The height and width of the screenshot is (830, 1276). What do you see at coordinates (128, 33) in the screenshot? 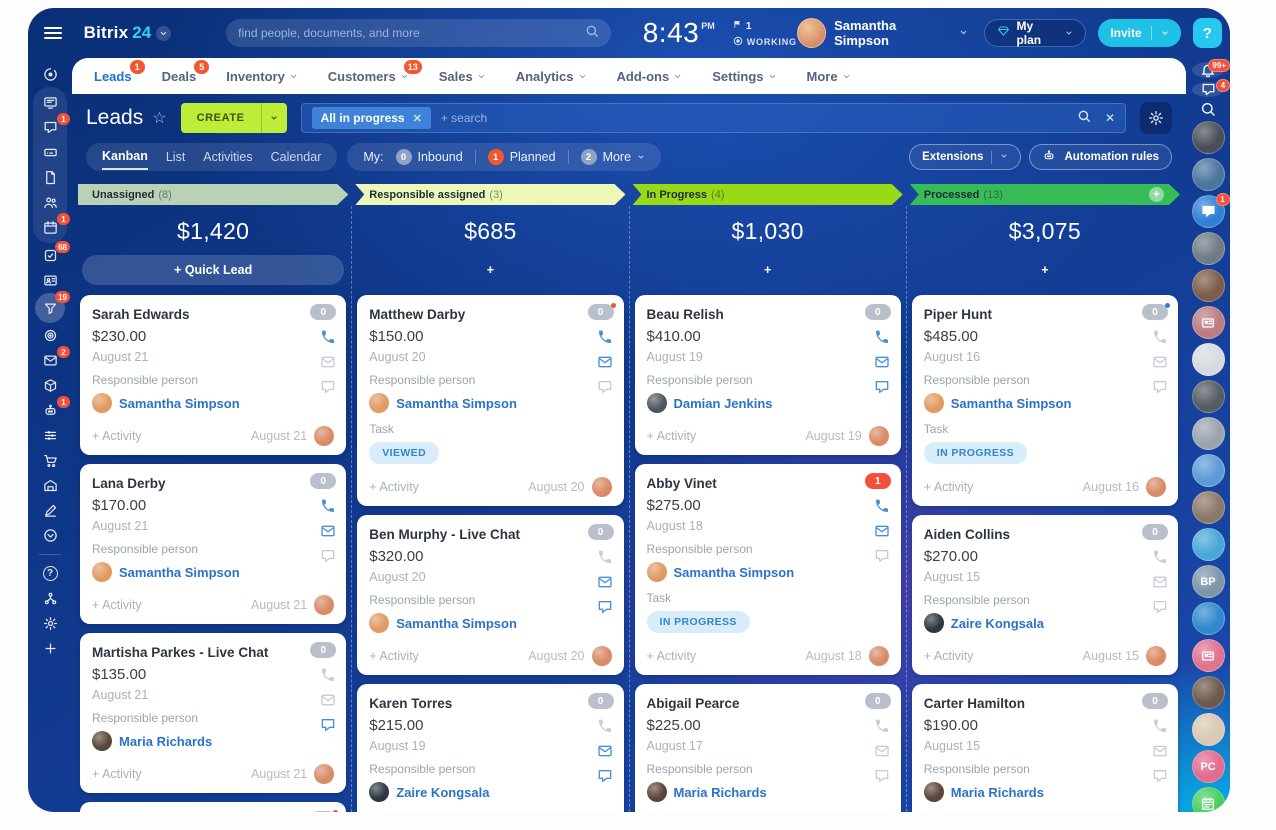
I see `bitrix24-logo: Bitrix 24` at bounding box center [128, 33].